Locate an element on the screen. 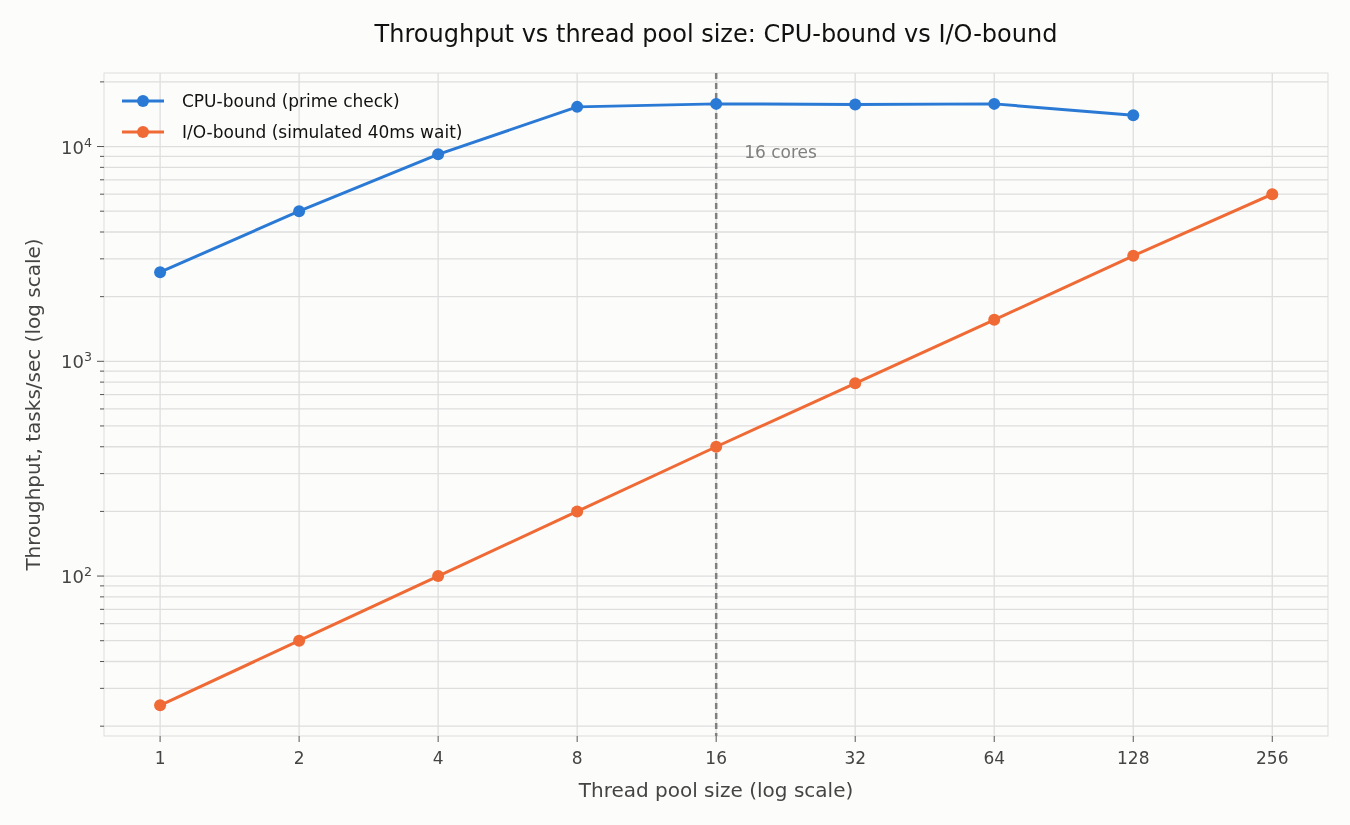 Image resolution: width=1350 pixels, height=825 pixels. x-axis-title: Thread pool size (log scale) is located at coordinates (715, 790).